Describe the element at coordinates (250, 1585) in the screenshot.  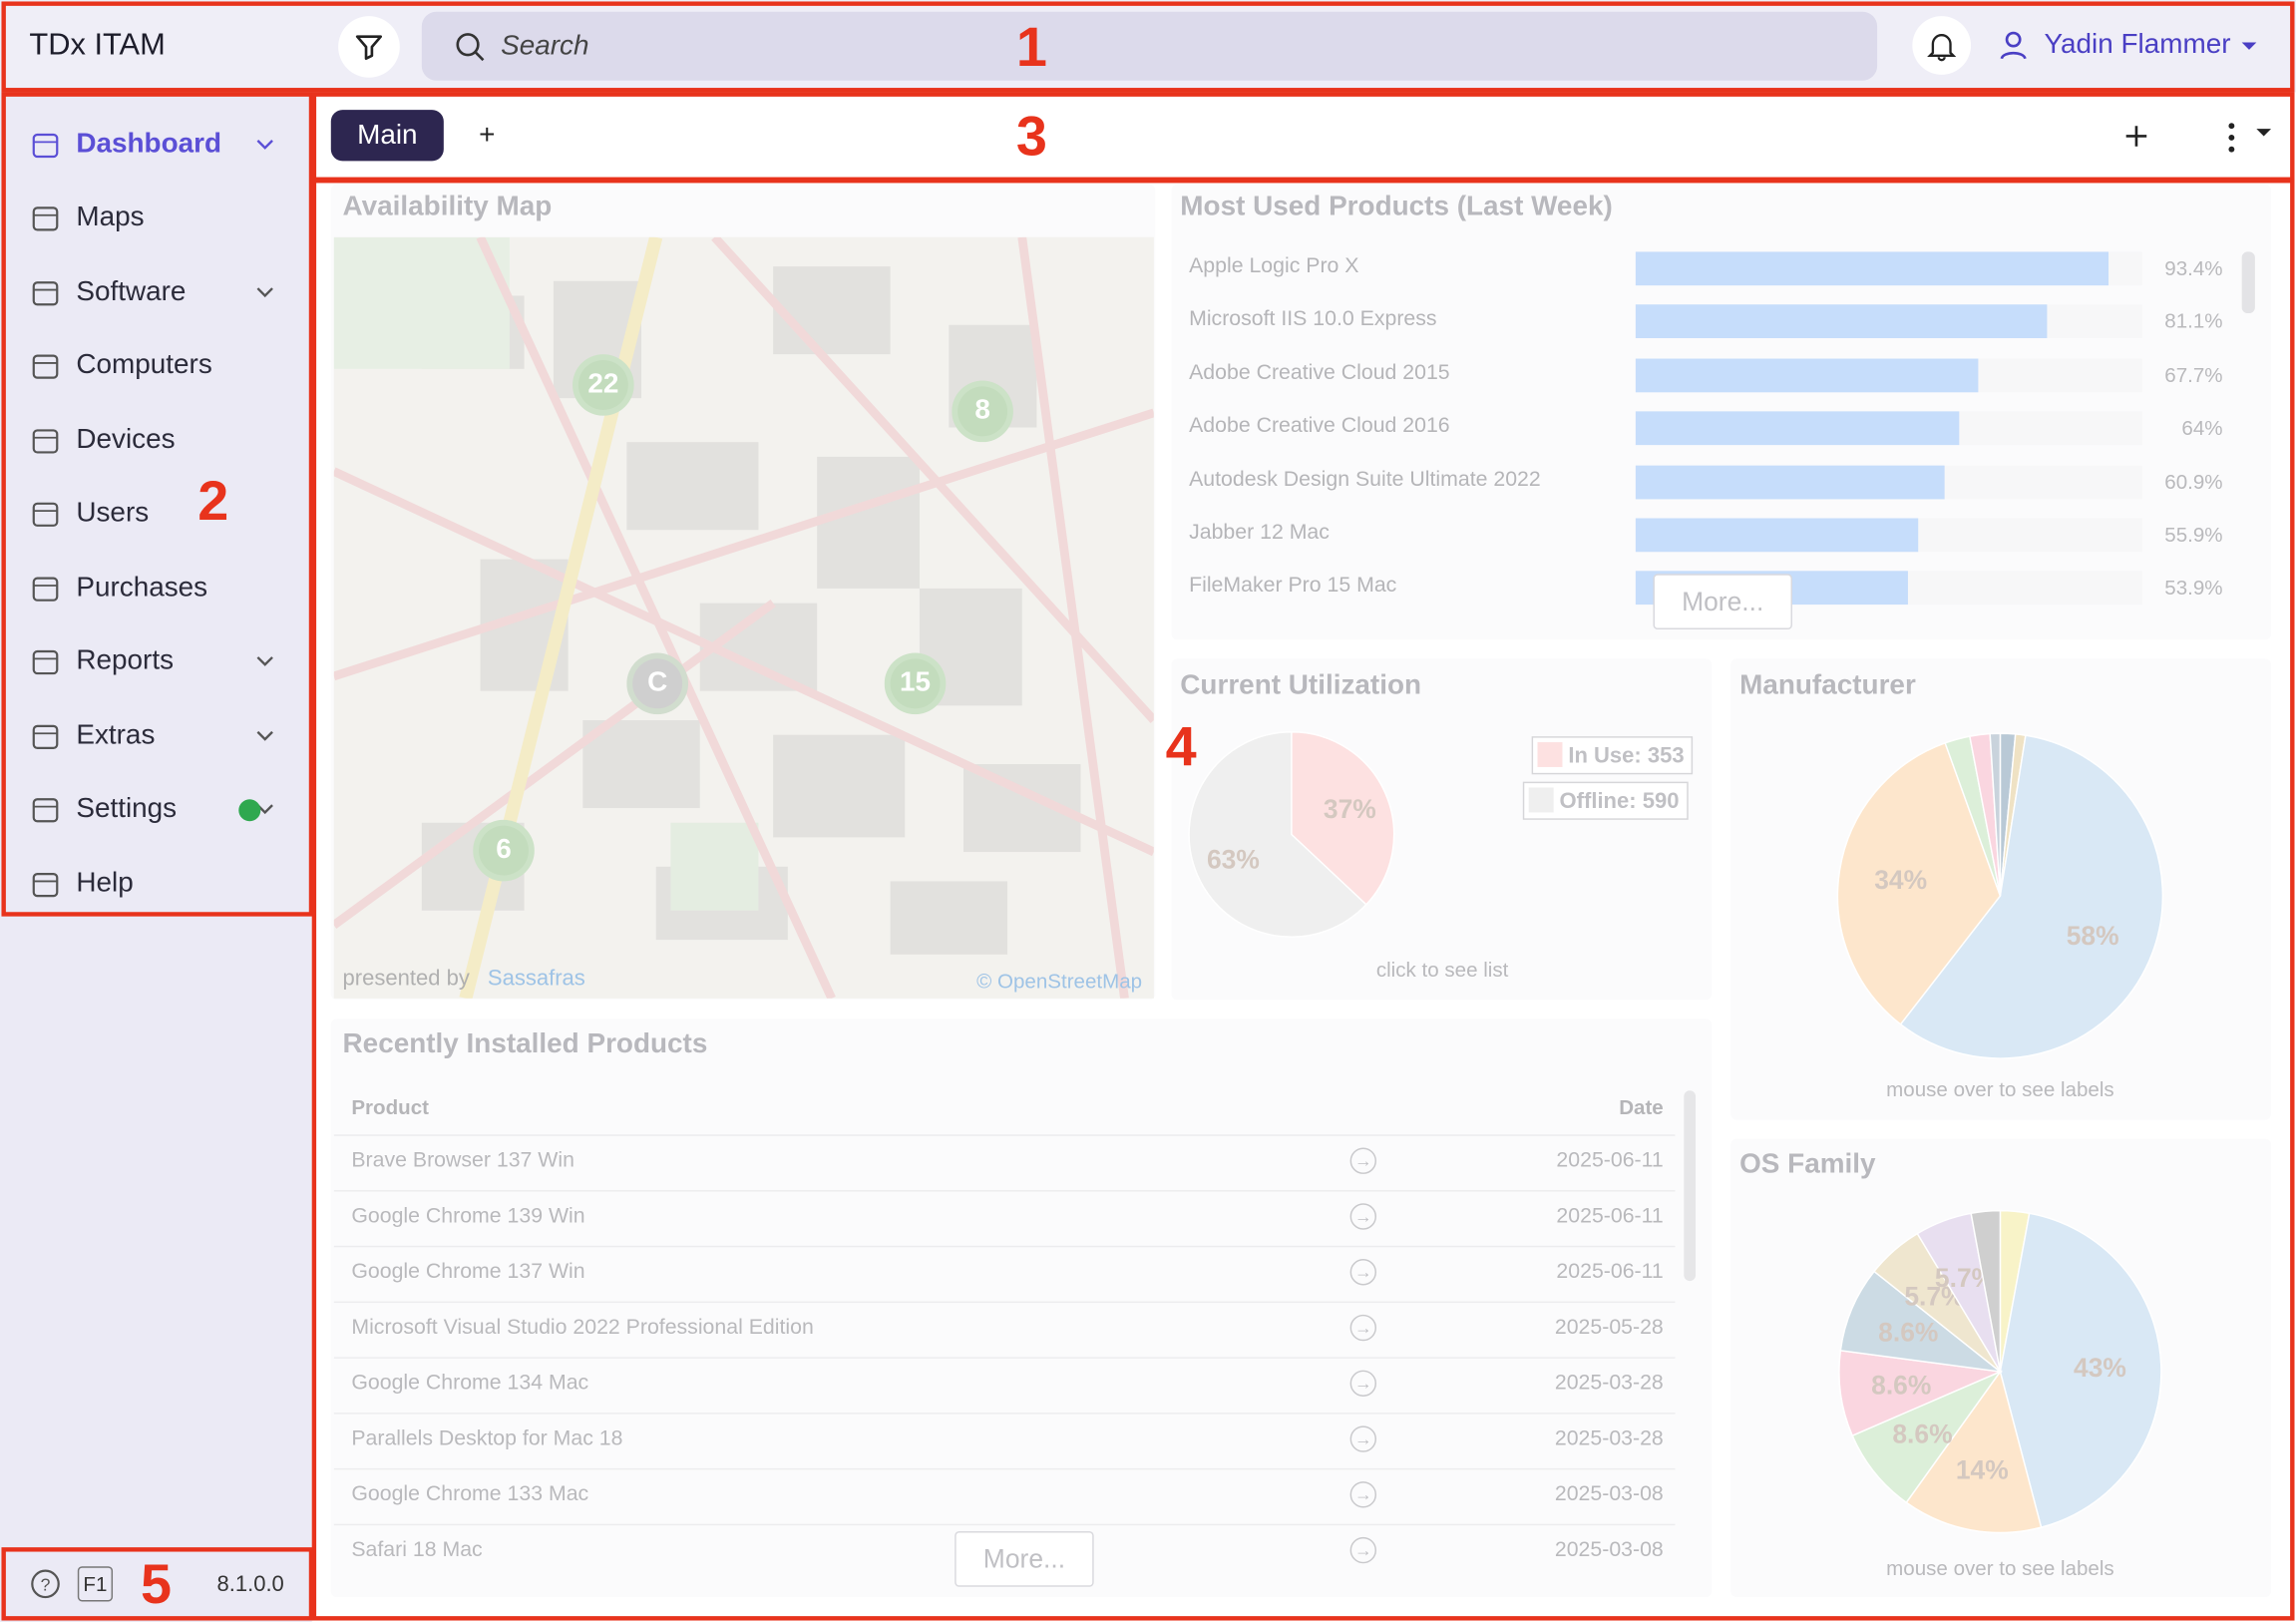
I see `version: 8.1.0.0` at that location.